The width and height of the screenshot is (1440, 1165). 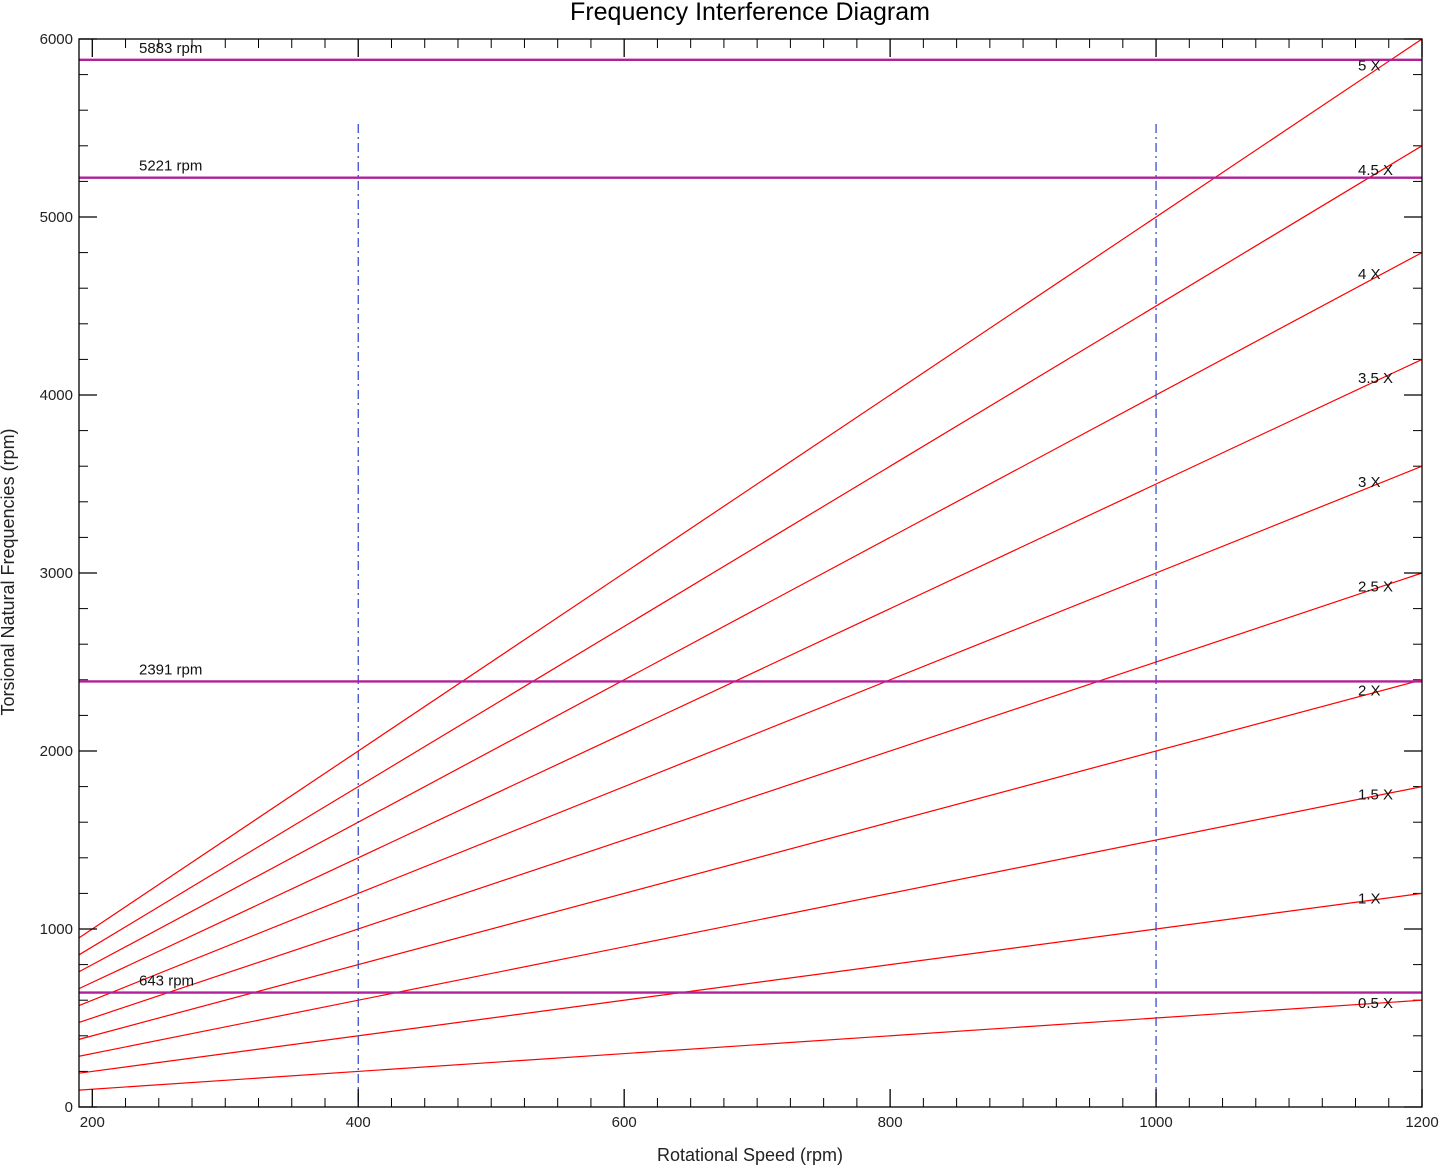 What do you see at coordinates (1375, 795) in the screenshot?
I see `order-line-label: 1.5 X` at bounding box center [1375, 795].